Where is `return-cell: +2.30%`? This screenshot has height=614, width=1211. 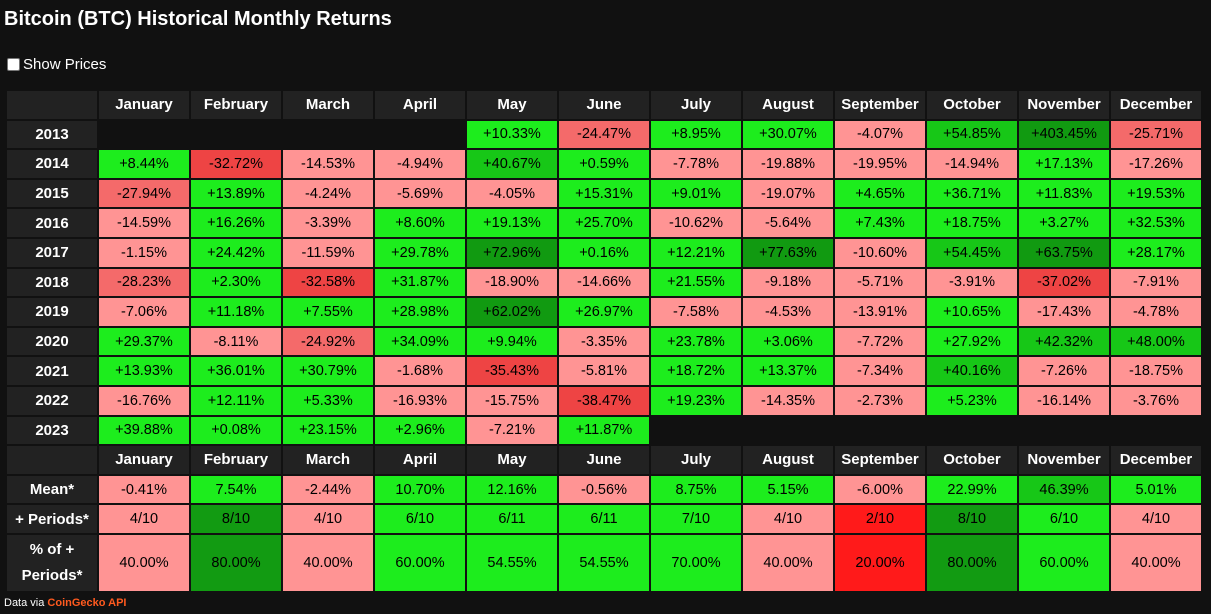 return-cell: +2.30% is located at coordinates (236, 282).